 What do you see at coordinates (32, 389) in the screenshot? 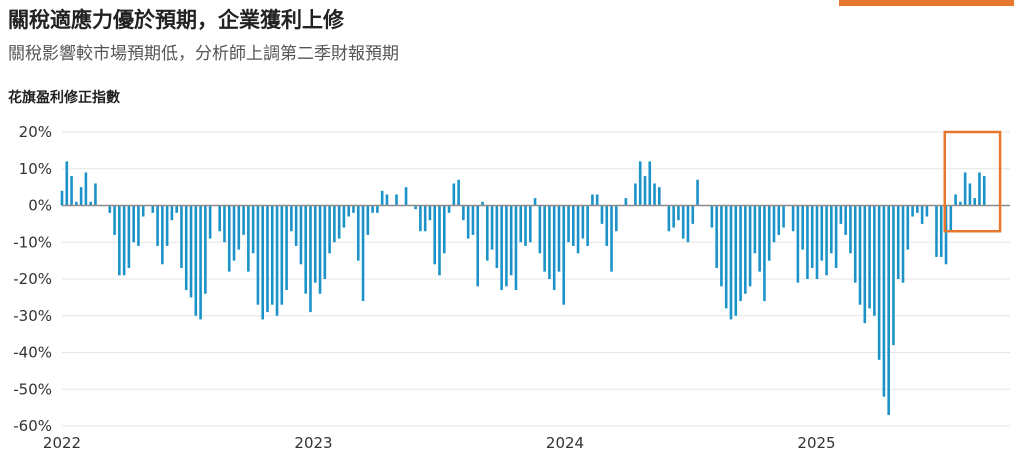
I see `y-tick-label: -50%` at bounding box center [32, 389].